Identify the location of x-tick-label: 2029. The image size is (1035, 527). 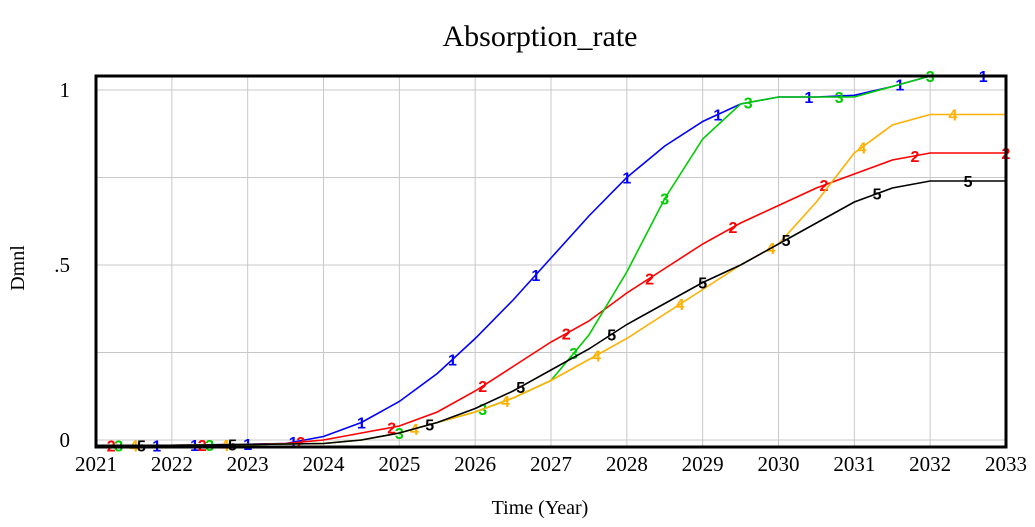
(703, 464).